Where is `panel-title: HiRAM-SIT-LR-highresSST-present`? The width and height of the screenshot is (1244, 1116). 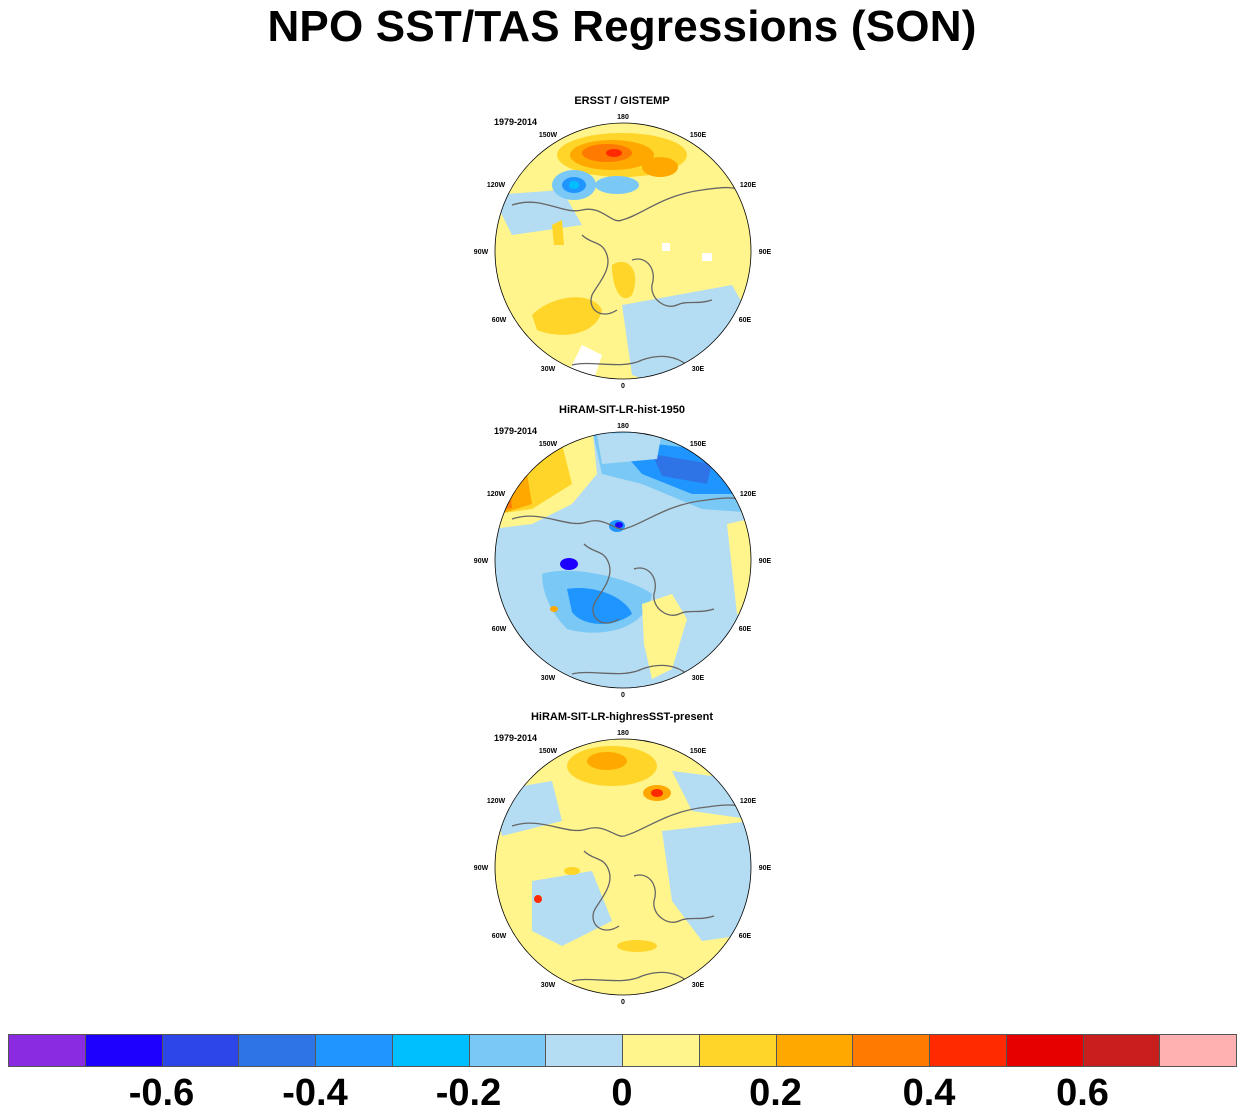
panel-title: HiRAM-SIT-LR-highresSST-present is located at coordinates (622, 717).